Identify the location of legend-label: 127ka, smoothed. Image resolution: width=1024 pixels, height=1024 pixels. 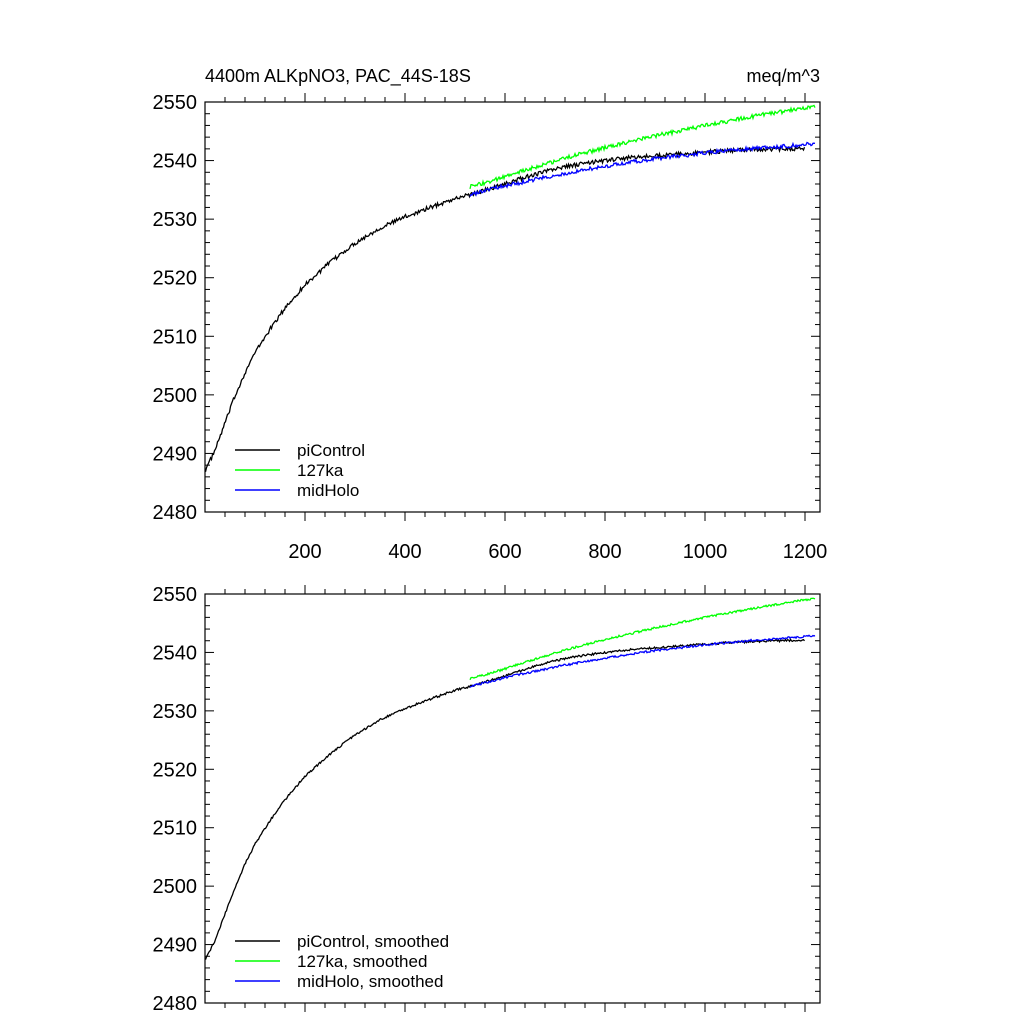
(362, 961).